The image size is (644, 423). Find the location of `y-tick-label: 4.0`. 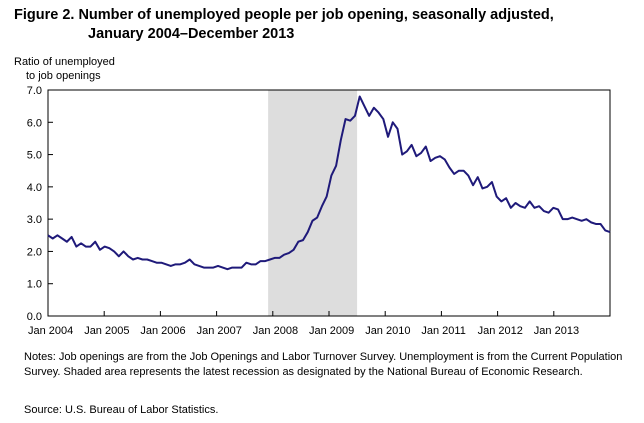

y-tick-label: 4.0 is located at coordinates (34, 188).